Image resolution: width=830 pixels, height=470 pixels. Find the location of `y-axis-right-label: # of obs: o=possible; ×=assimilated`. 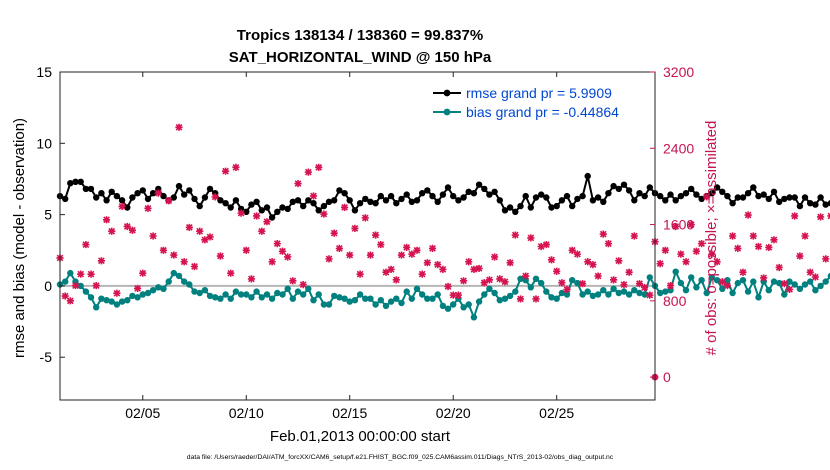

y-axis-right-label: # of obs: o=possible; ×=assimilated is located at coordinates (711, 238).